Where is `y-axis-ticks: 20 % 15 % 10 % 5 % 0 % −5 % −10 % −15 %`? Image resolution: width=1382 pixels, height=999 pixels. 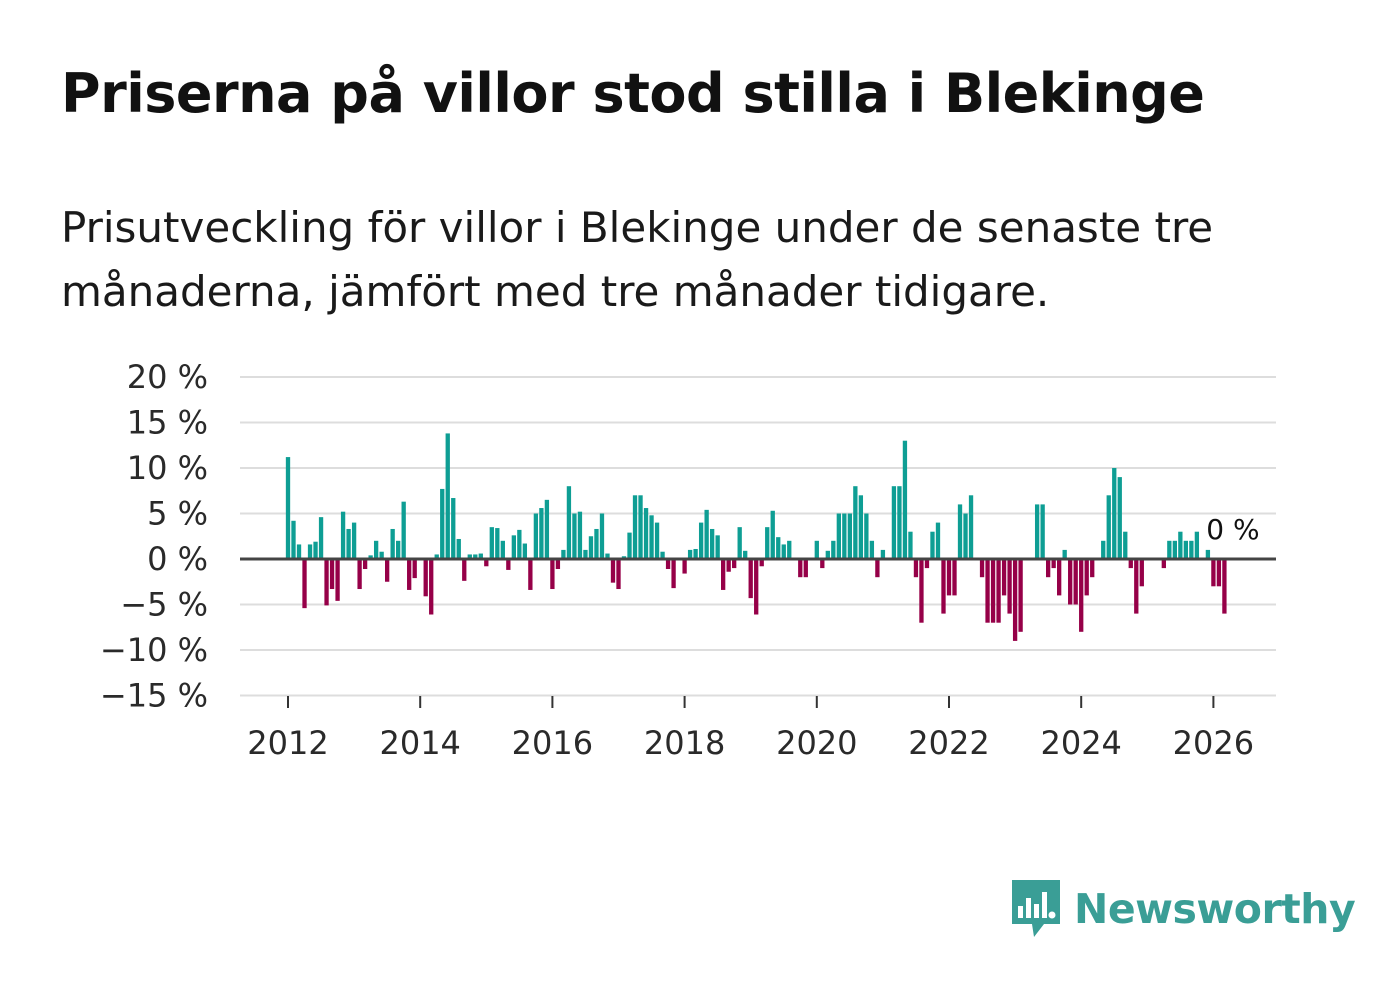
y-axis-ticks: 20 % 15 % 10 % 5 % 0 % −5 % −10 % −15 % is located at coordinates (154, 536).